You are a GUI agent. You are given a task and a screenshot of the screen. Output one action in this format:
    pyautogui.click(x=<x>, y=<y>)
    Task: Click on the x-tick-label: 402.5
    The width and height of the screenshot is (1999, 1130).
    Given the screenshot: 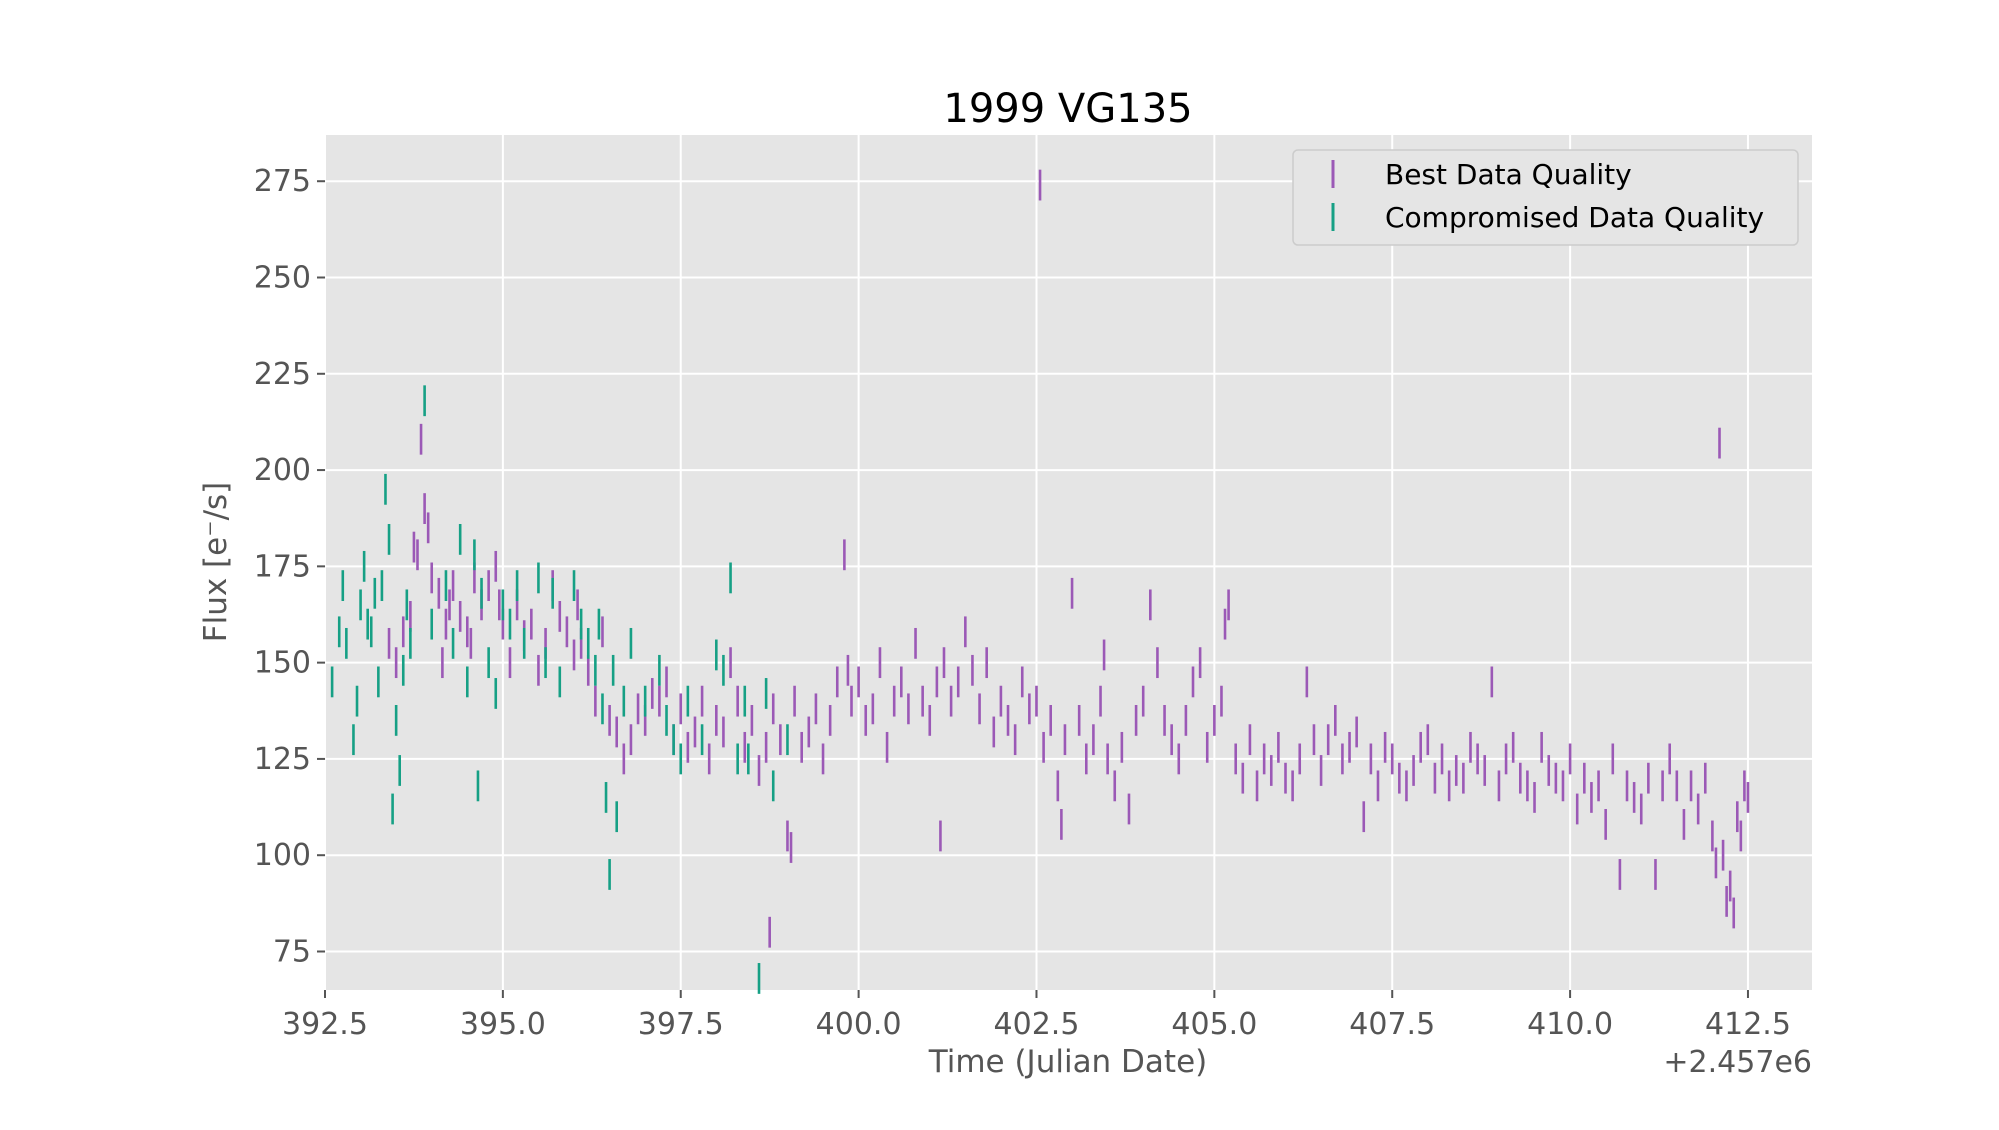 What is the action you would take?
    pyautogui.click(x=1037, y=1024)
    